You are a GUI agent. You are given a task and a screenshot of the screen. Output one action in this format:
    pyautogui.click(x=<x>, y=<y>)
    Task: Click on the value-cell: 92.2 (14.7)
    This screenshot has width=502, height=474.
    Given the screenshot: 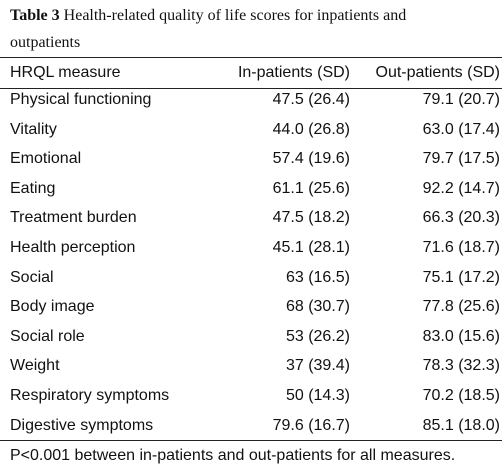 What is the action you would take?
    pyautogui.click(x=461, y=188)
    